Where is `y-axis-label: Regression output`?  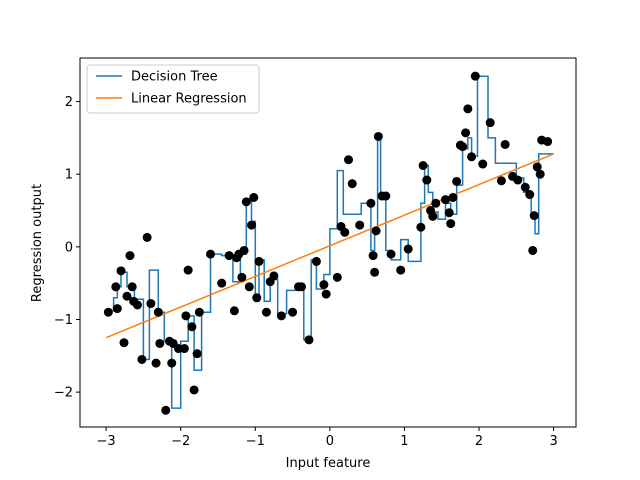
y-axis-label: Regression output is located at coordinates (37, 243).